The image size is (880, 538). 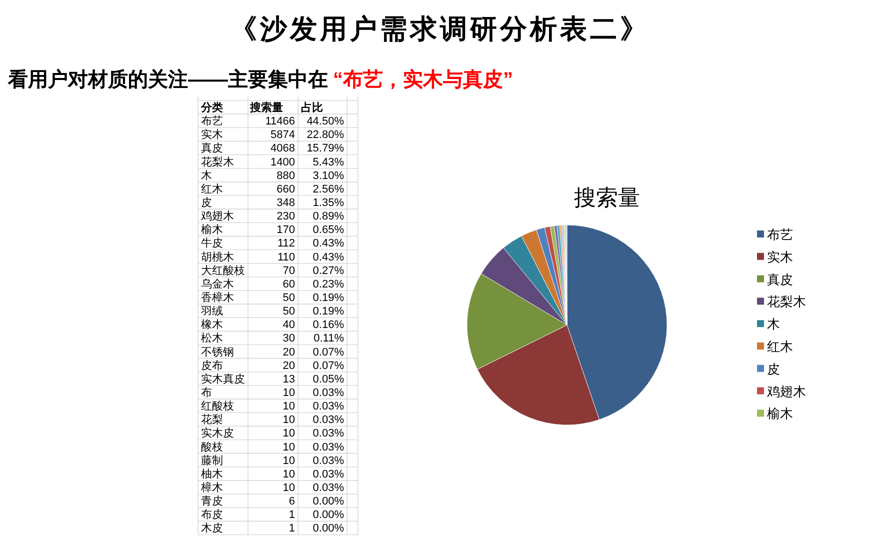 What do you see at coordinates (329, 338) in the screenshot?
I see `data-label: 0.11%` at bounding box center [329, 338].